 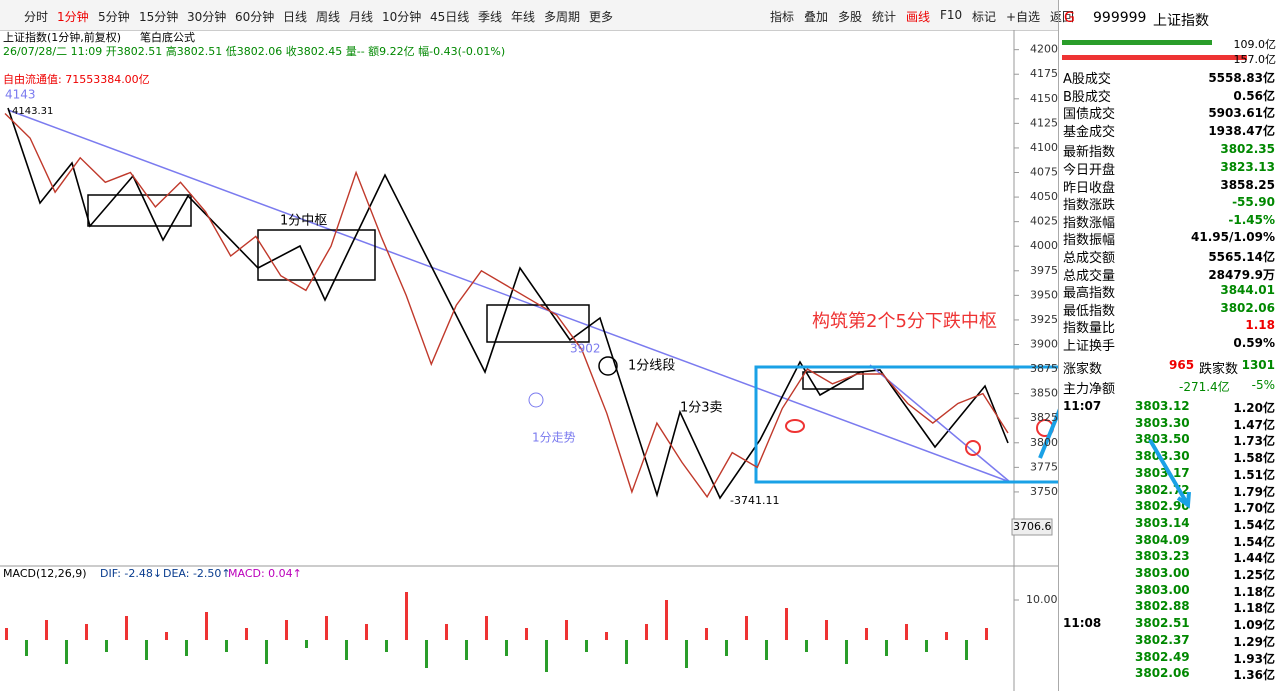 What do you see at coordinates (1263, 385) in the screenshot?
I see `main-pct: -5%` at bounding box center [1263, 385].